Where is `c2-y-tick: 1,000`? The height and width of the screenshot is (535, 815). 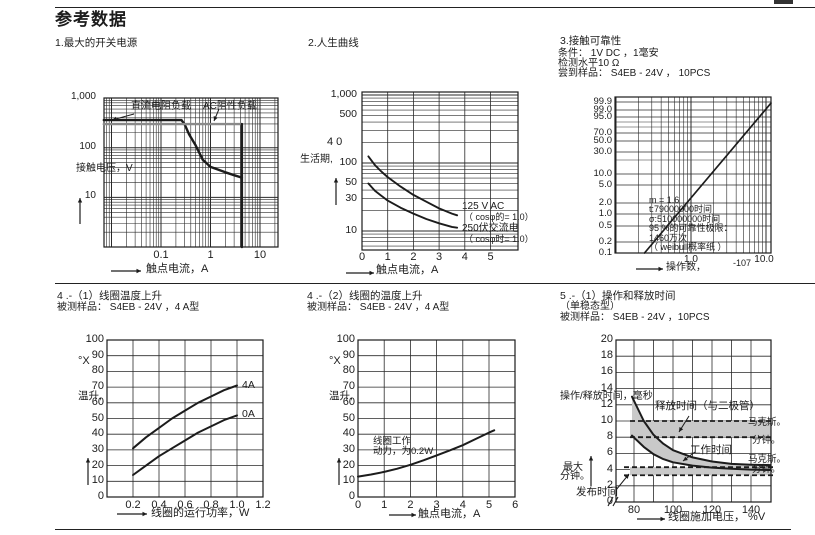
c2-y-tick: 1,000 is located at coordinates (343, 94).